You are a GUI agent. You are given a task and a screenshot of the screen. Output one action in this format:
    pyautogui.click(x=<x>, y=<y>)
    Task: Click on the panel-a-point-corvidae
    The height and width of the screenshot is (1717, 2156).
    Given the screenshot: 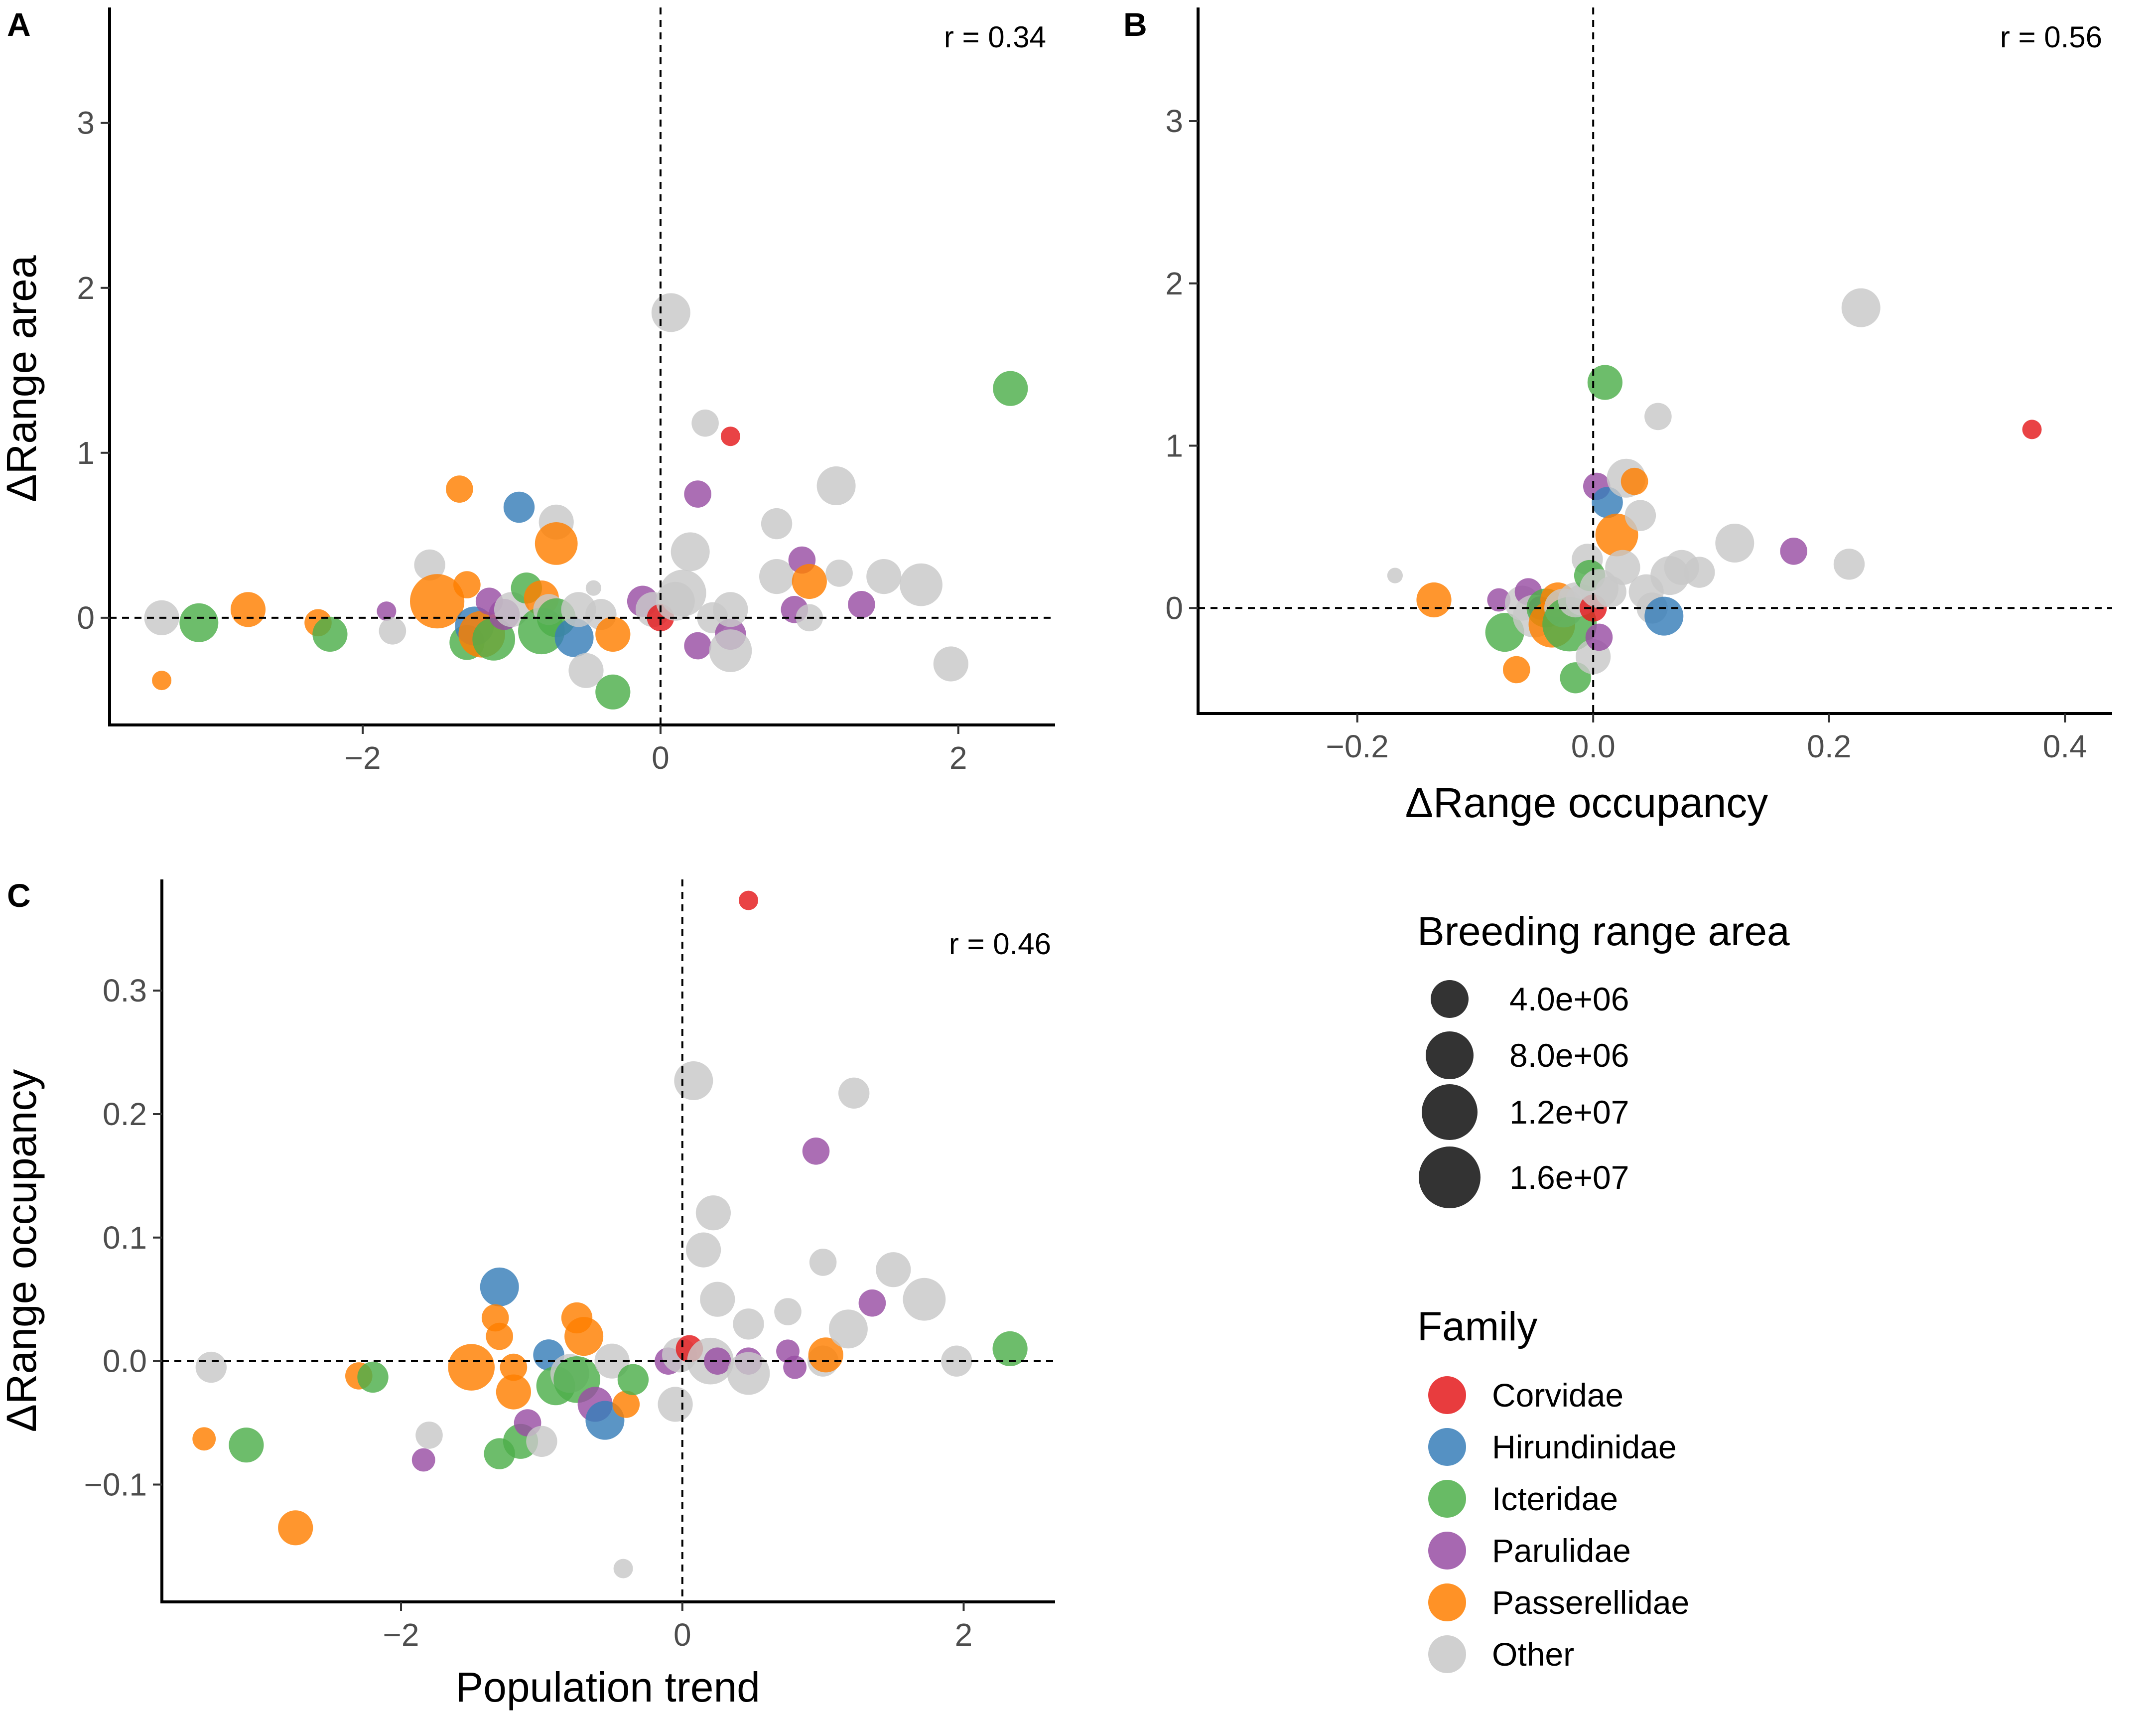 What is the action you would take?
    pyautogui.click(x=730, y=436)
    